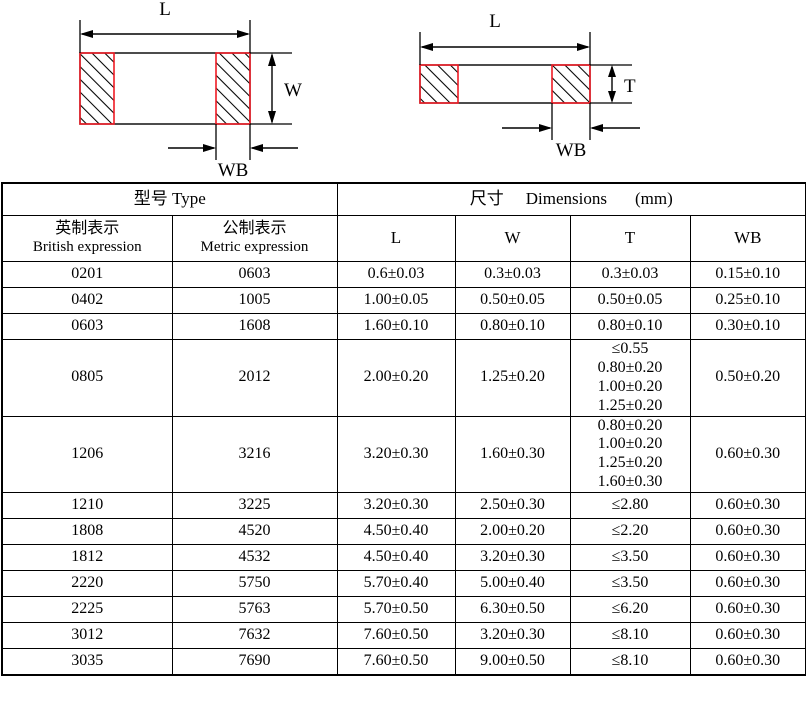 The image size is (806, 711). Describe the element at coordinates (97, 88) in the screenshot. I see `terminal-left-top` at that location.